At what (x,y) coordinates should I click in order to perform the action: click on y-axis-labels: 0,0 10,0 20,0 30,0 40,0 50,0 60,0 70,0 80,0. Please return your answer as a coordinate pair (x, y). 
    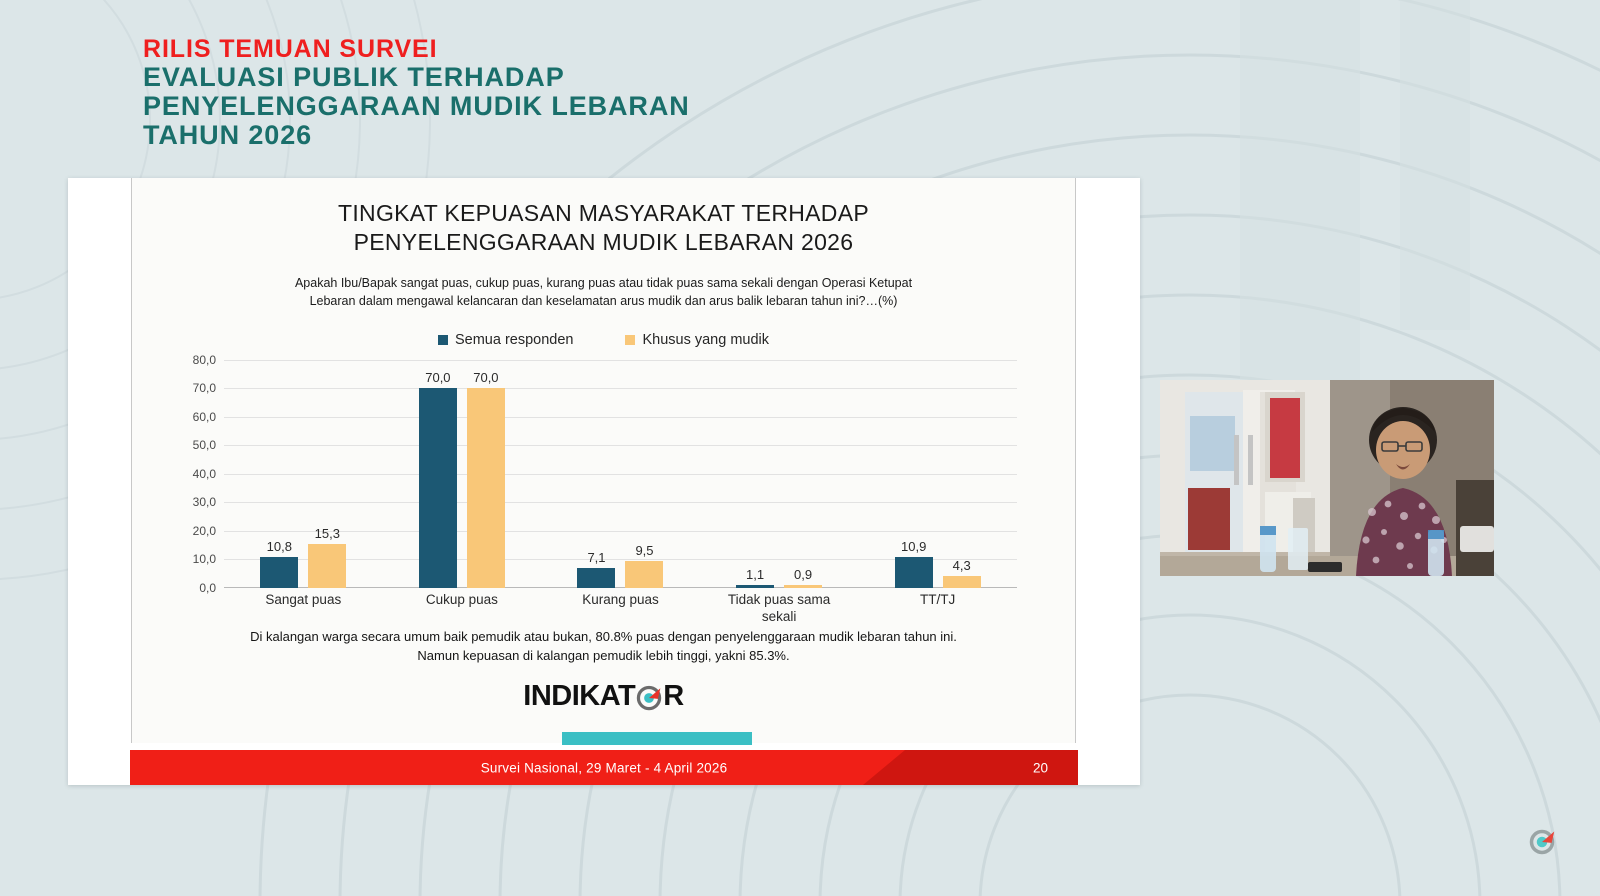
    Looking at the image, I should click on (194, 474).